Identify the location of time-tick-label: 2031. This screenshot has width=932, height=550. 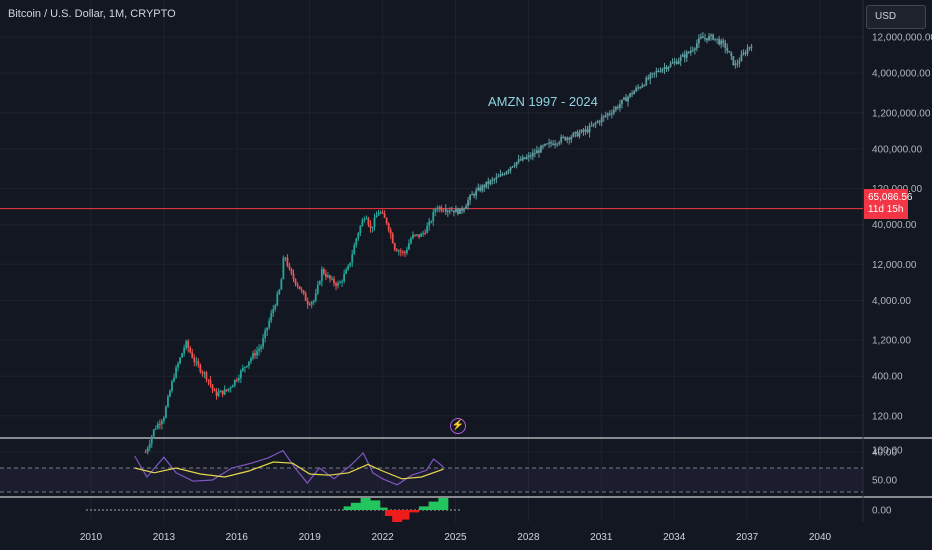
(601, 537).